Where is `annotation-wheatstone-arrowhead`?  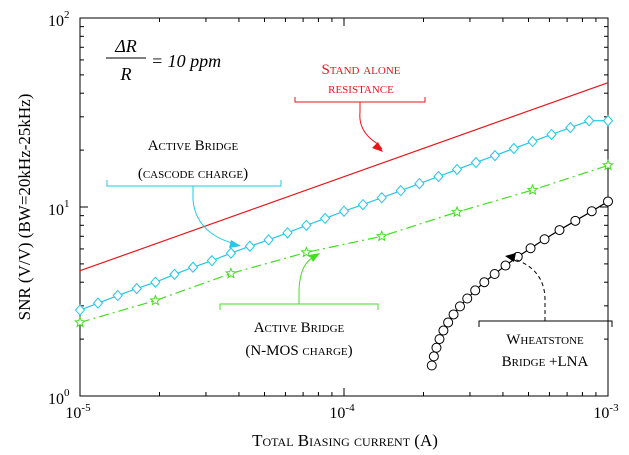 annotation-wheatstone-arrowhead is located at coordinates (510, 257).